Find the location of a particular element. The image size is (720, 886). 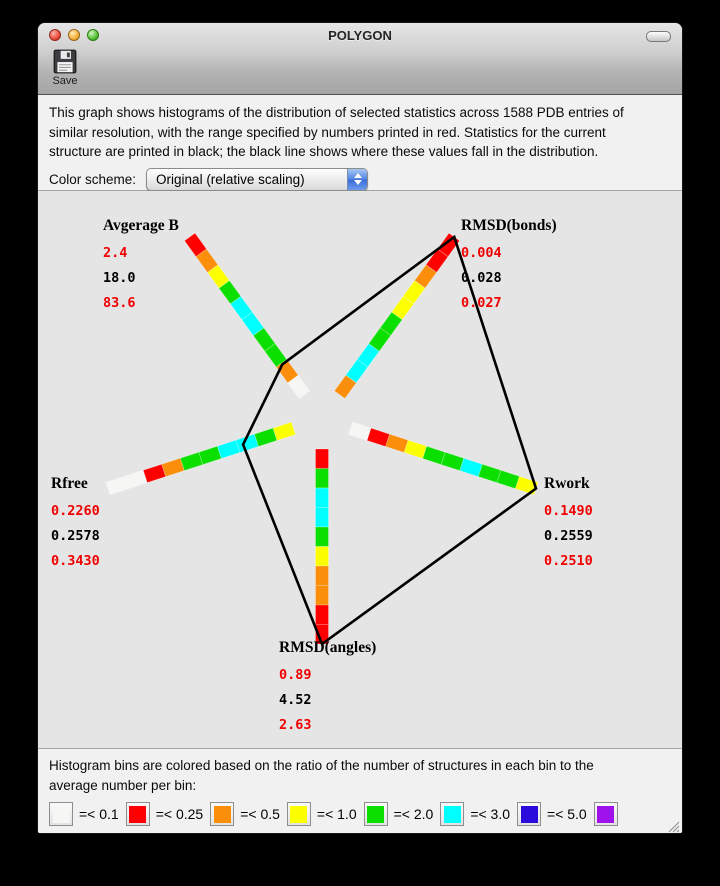

blue-swatch-icon is located at coordinates (529, 814).